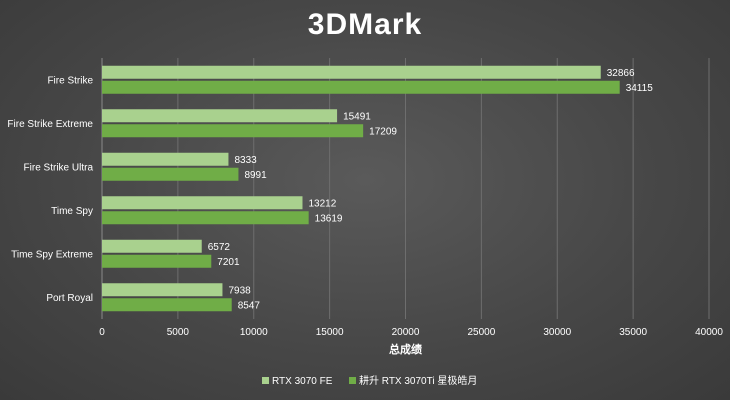  I want to click on data-label: 8547, so click(249, 305).